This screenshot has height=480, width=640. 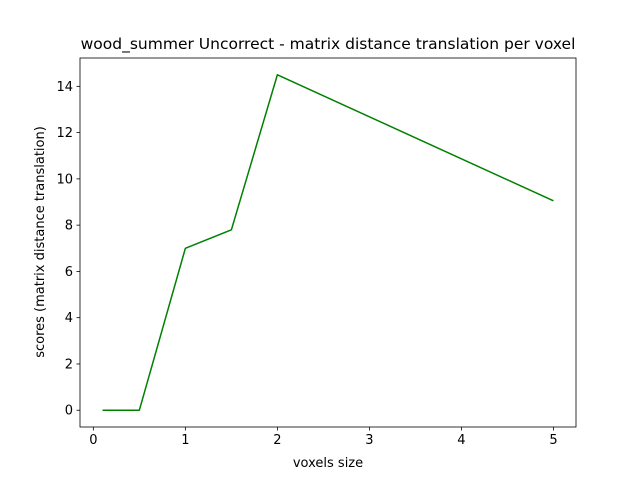 What do you see at coordinates (553, 440) in the screenshot?
I see `x-tick-label: 5` at bounding box center [553, 440].